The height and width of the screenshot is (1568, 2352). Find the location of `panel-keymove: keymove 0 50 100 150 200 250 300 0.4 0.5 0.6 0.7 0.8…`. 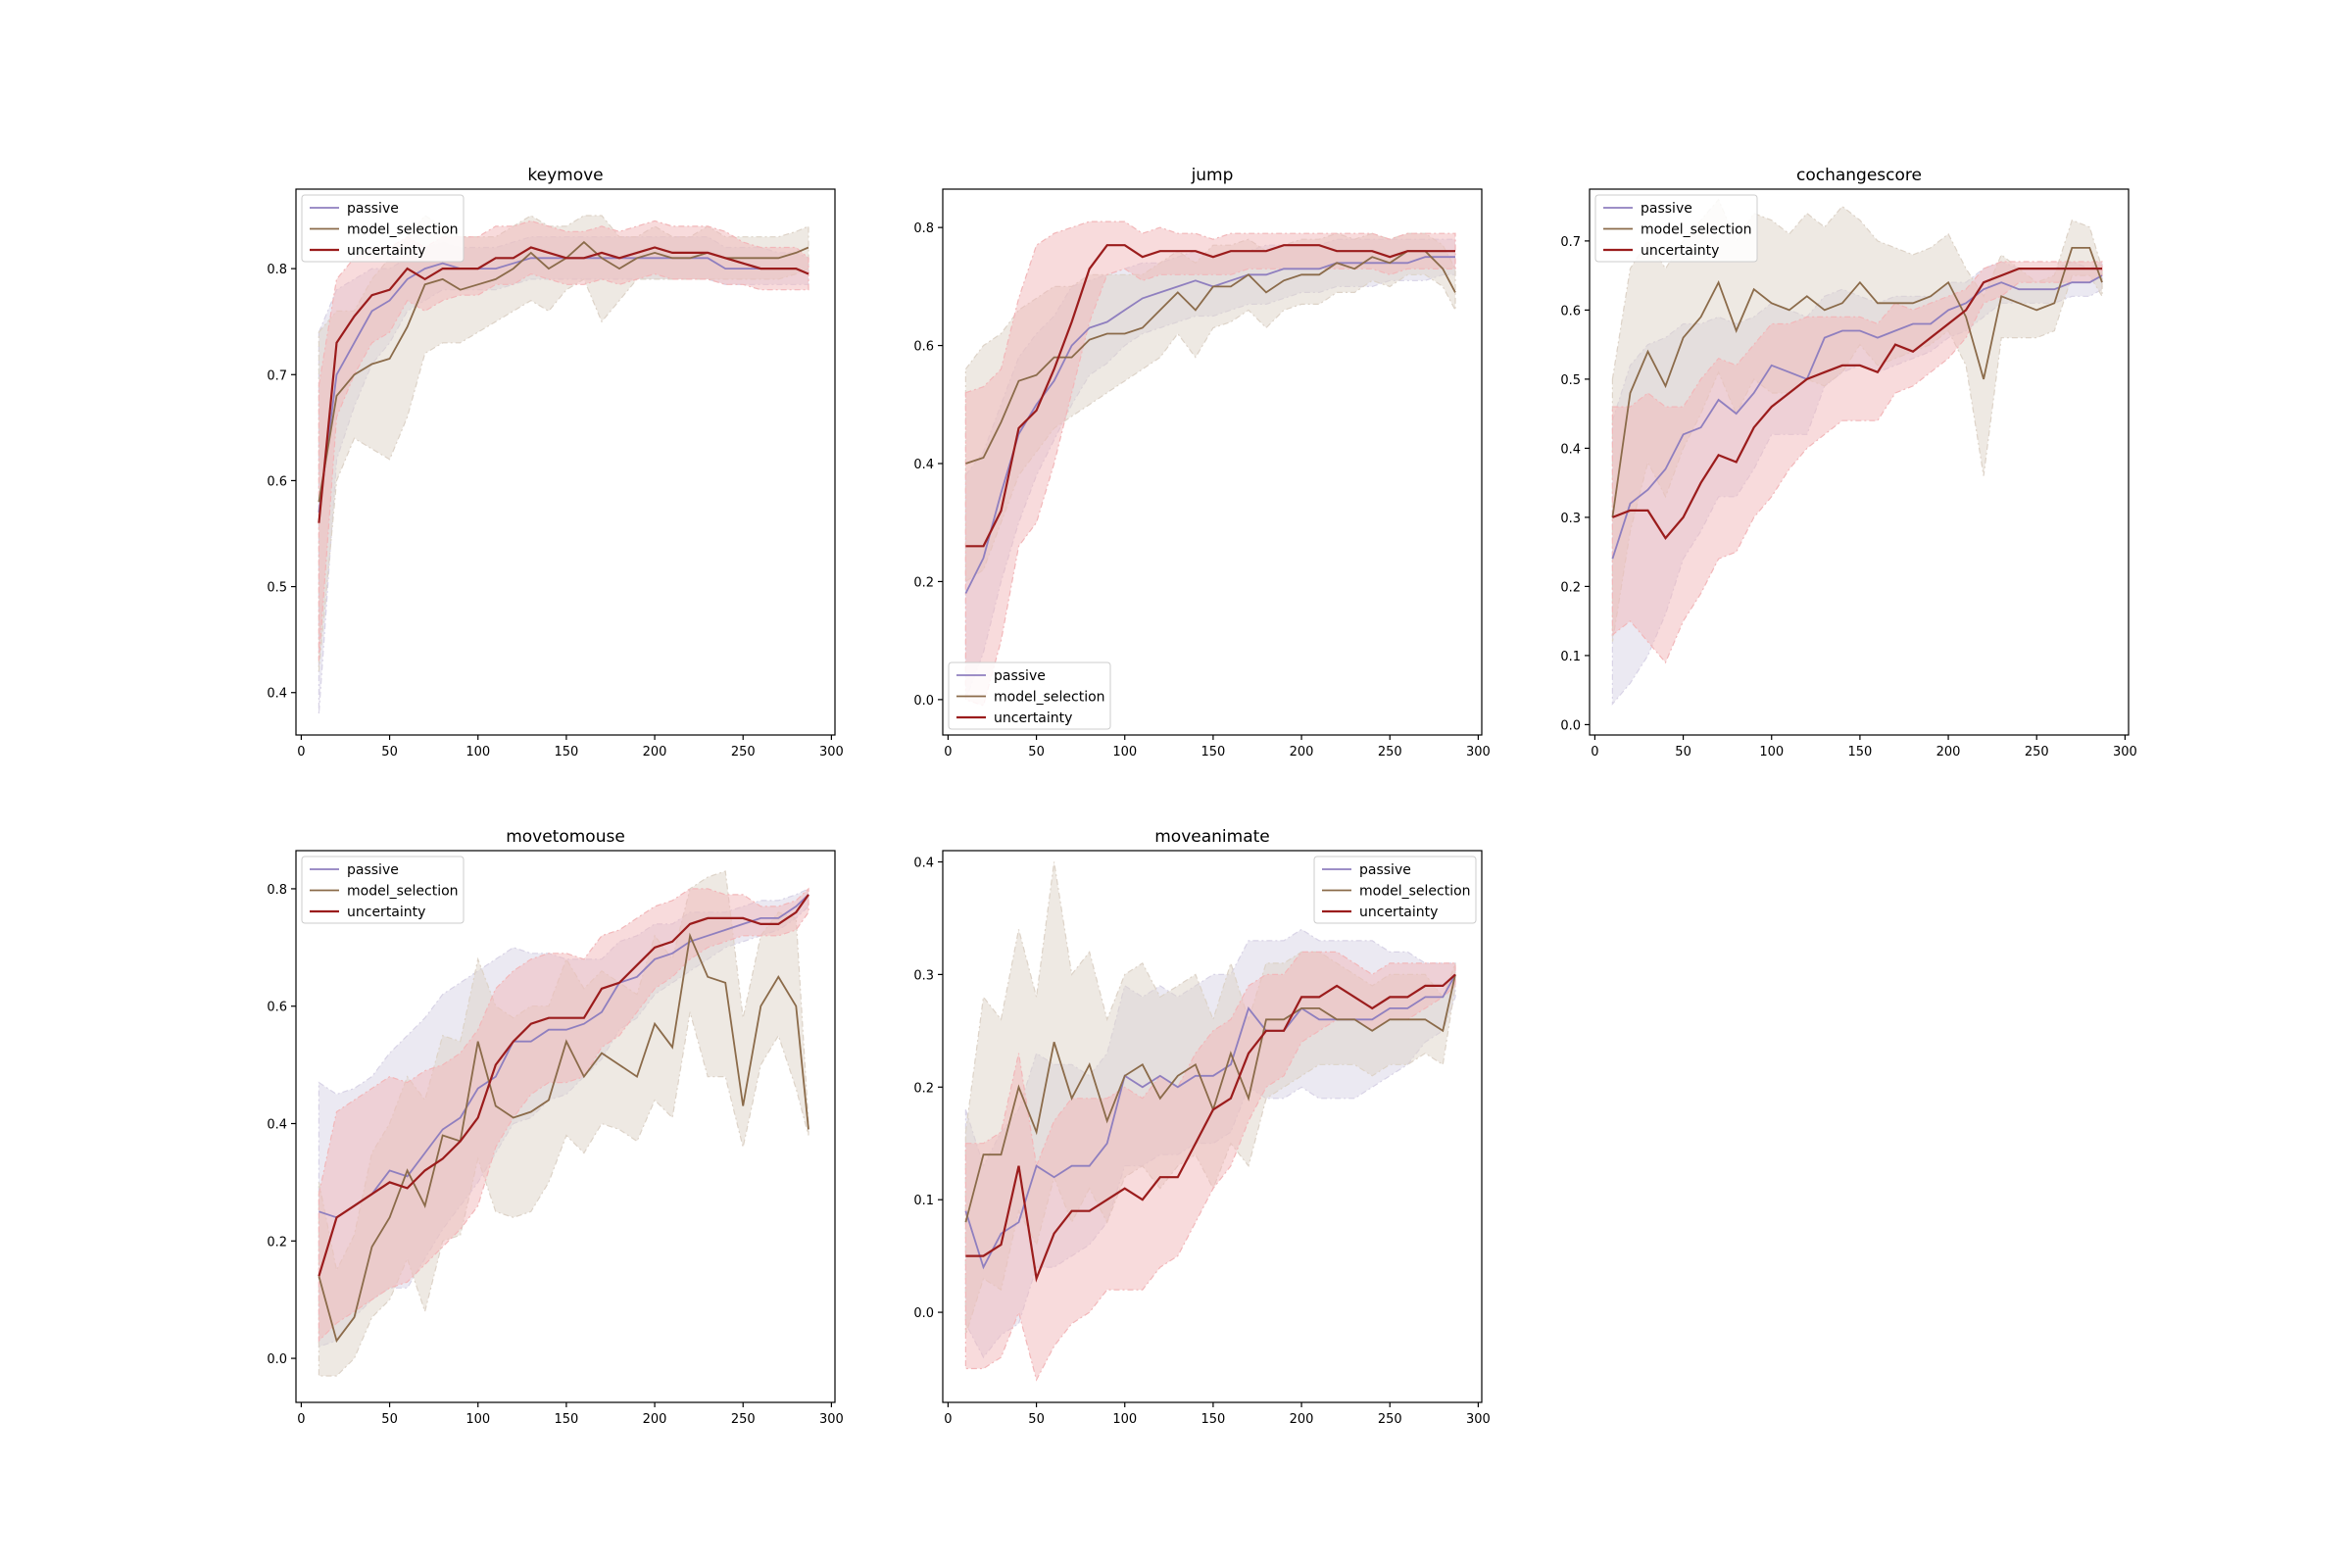

panel-keymove: keymove 0 50 100 150 200 250 300 0.4 0.5 0.6 0.7 0.8… is located at coordinates (555, 463).